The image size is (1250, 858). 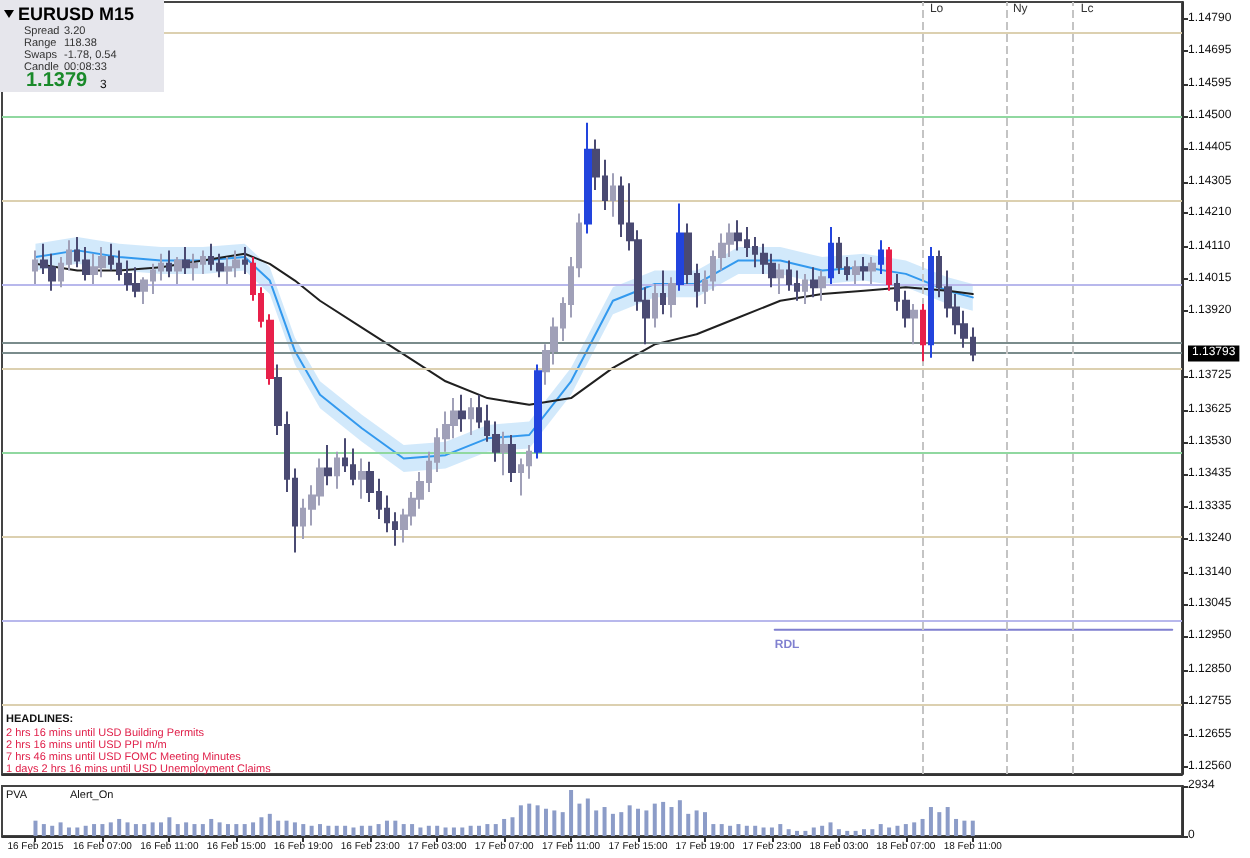 I want to click on annotation: 1.1379, so click(x=57, y=81).